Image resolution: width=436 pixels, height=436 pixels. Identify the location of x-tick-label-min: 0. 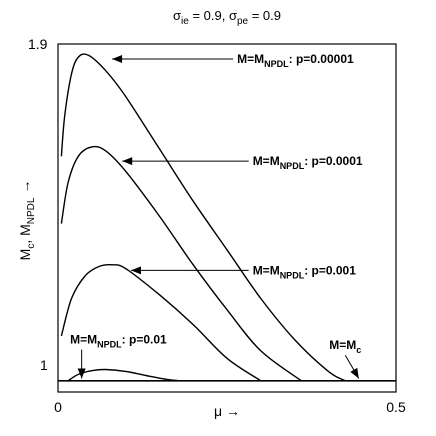
(58, 407).